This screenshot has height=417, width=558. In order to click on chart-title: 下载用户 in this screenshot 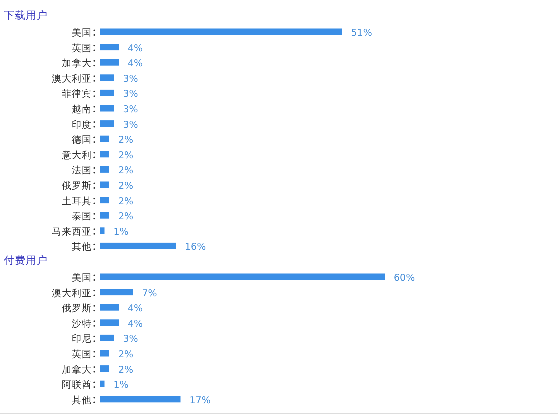, I will do `click(26, 15)`.